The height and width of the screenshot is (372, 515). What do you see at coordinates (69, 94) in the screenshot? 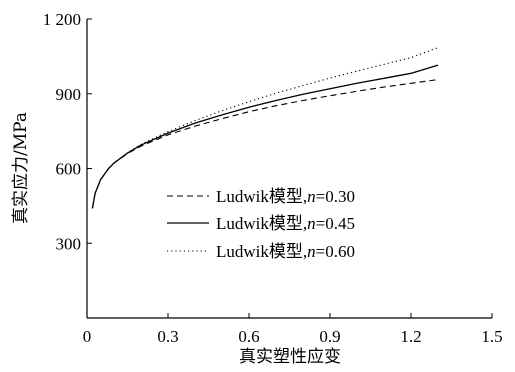
I see `y-tick-label: 900` at bounding box center [69, 94].